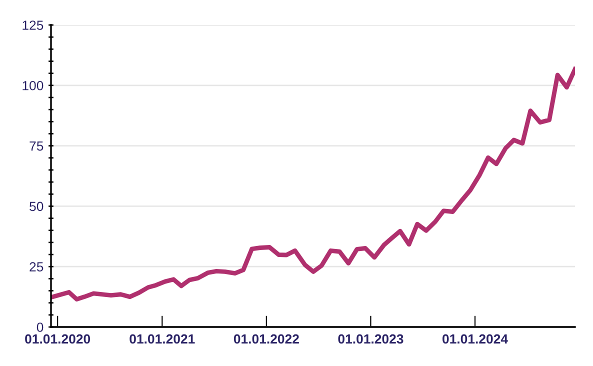  What do you see at coordinates (475, 339) in the screenshot?
I see `x-tick-label: 01.01.2024` at bounding box center [475, 339].